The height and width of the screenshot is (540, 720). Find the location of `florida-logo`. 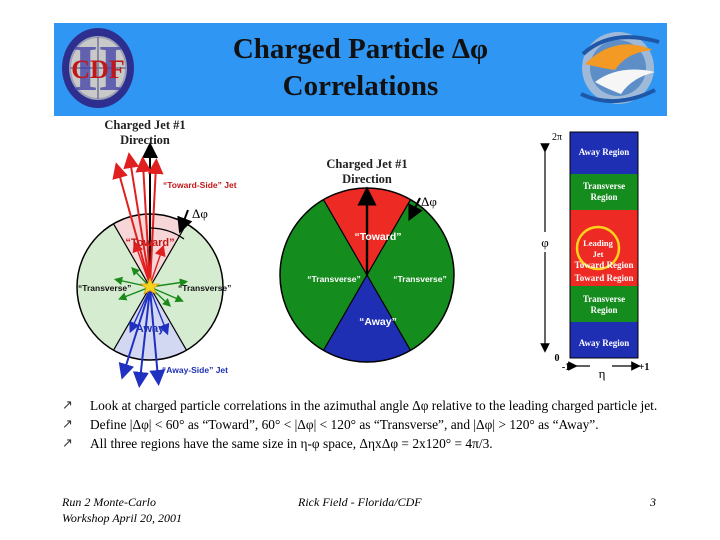

florida-logo is located at coordinates (620, 68).